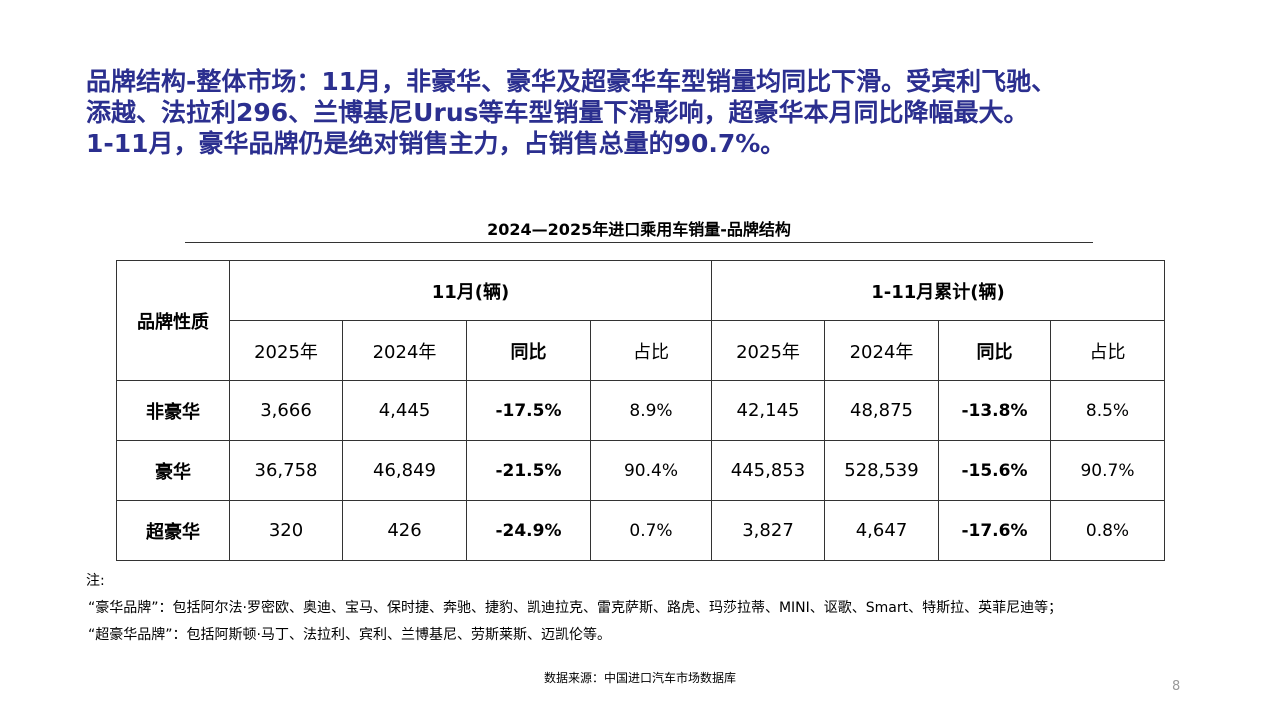 This screenshot has height=720, width=1280. I want to click on cell: 0.8%, so click(1107, 530).